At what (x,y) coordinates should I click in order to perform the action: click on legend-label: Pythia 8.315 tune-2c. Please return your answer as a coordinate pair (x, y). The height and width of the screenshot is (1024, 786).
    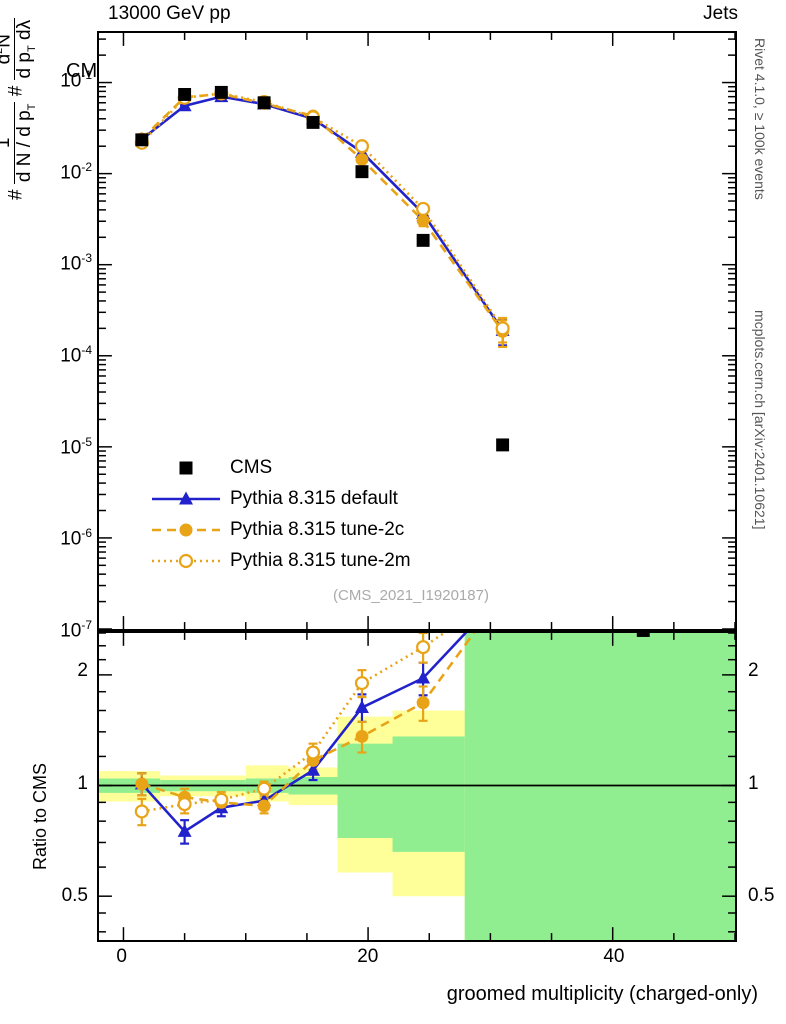
    Looking at the image, I should click on (317, 529).